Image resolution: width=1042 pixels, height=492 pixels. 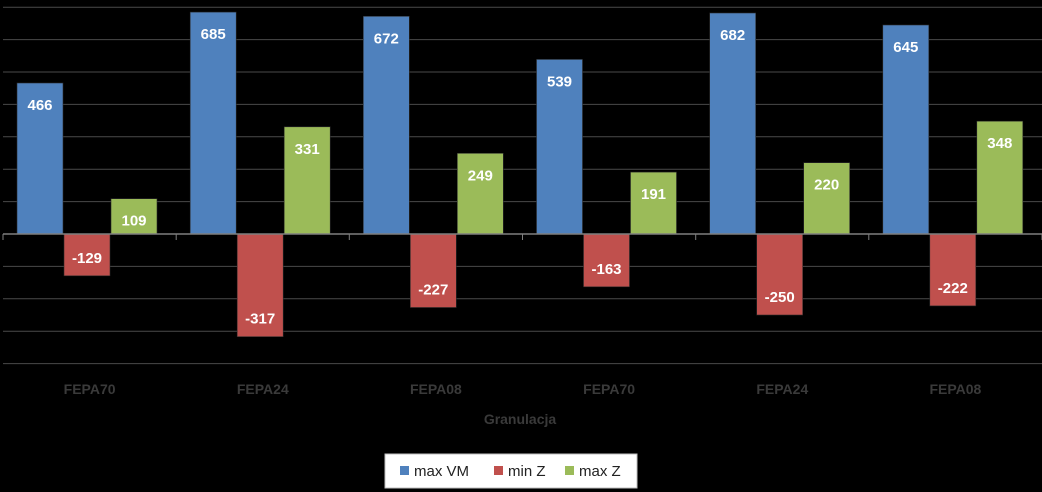 What do you see at coordinates (441, 471) in the screenshot?
I see `legend-entry: max VM` at bounding box center [441, 471].